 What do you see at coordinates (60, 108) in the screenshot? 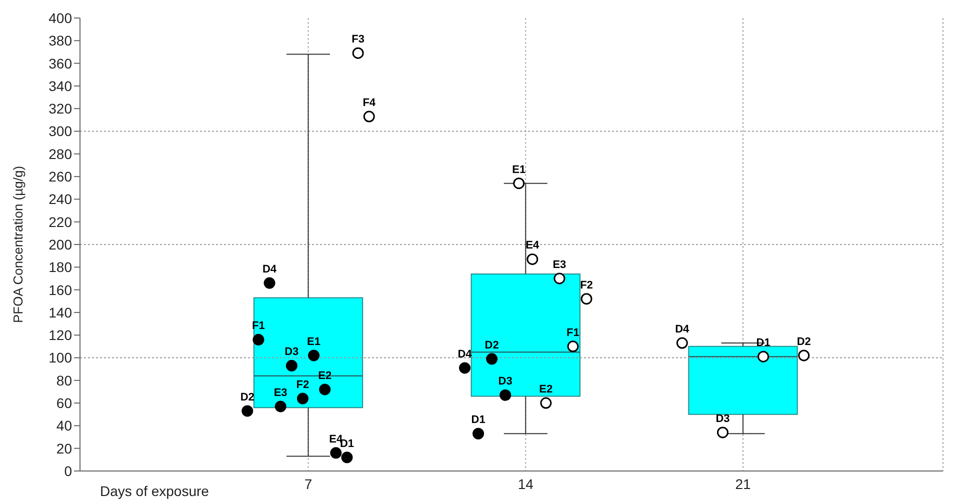
I see `y-tick-label: 320` at bounding box center [60, 108].